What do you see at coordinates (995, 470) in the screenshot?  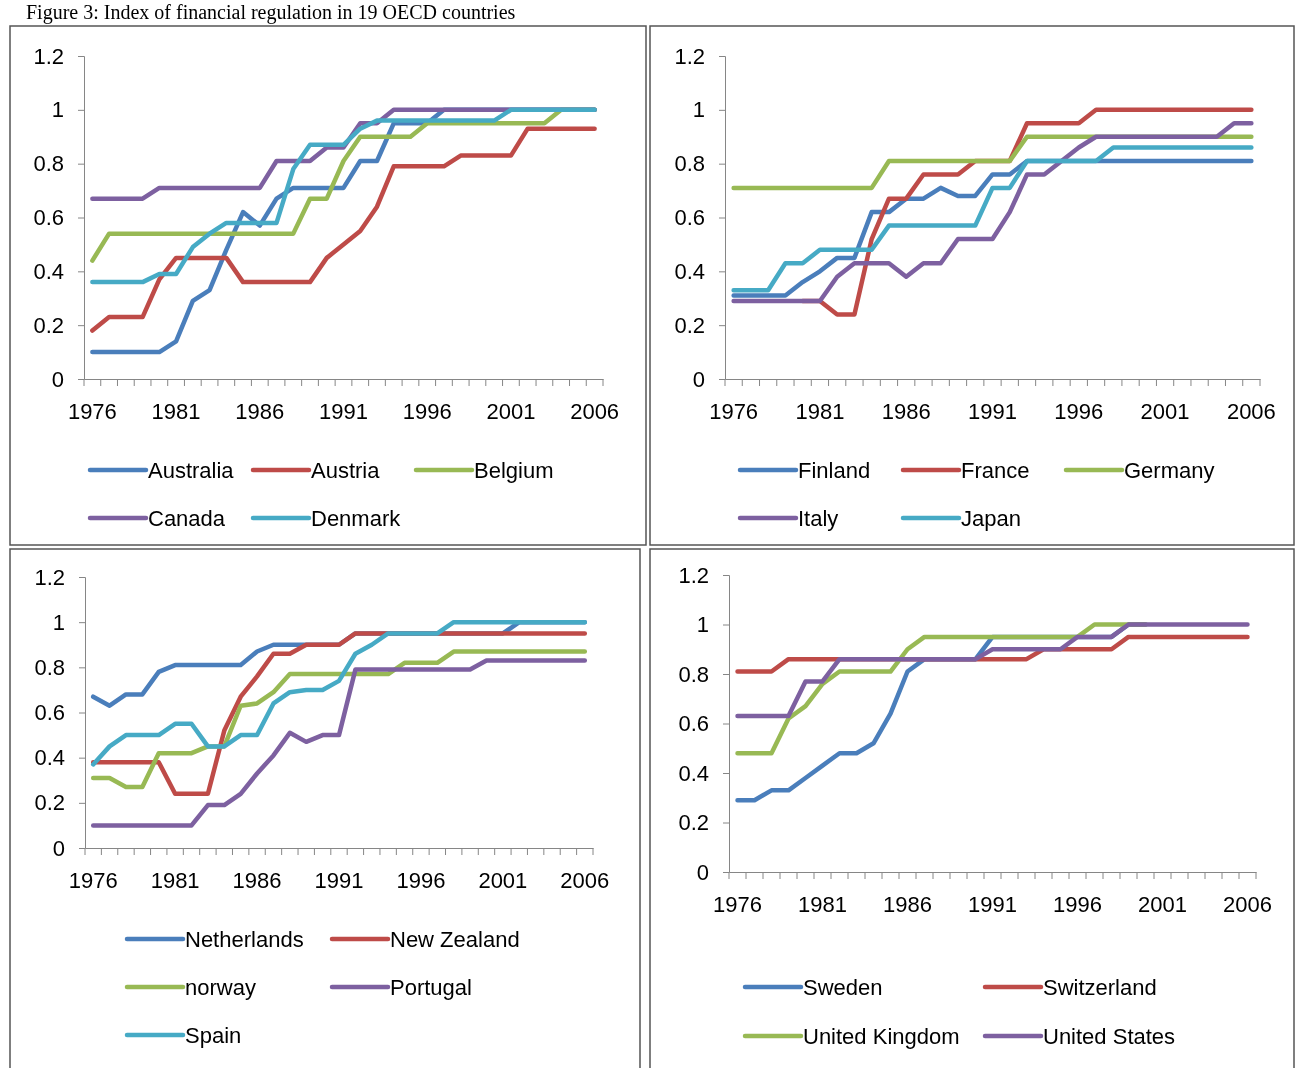 I see `legend-label: France` at bounding box center [995, 470].